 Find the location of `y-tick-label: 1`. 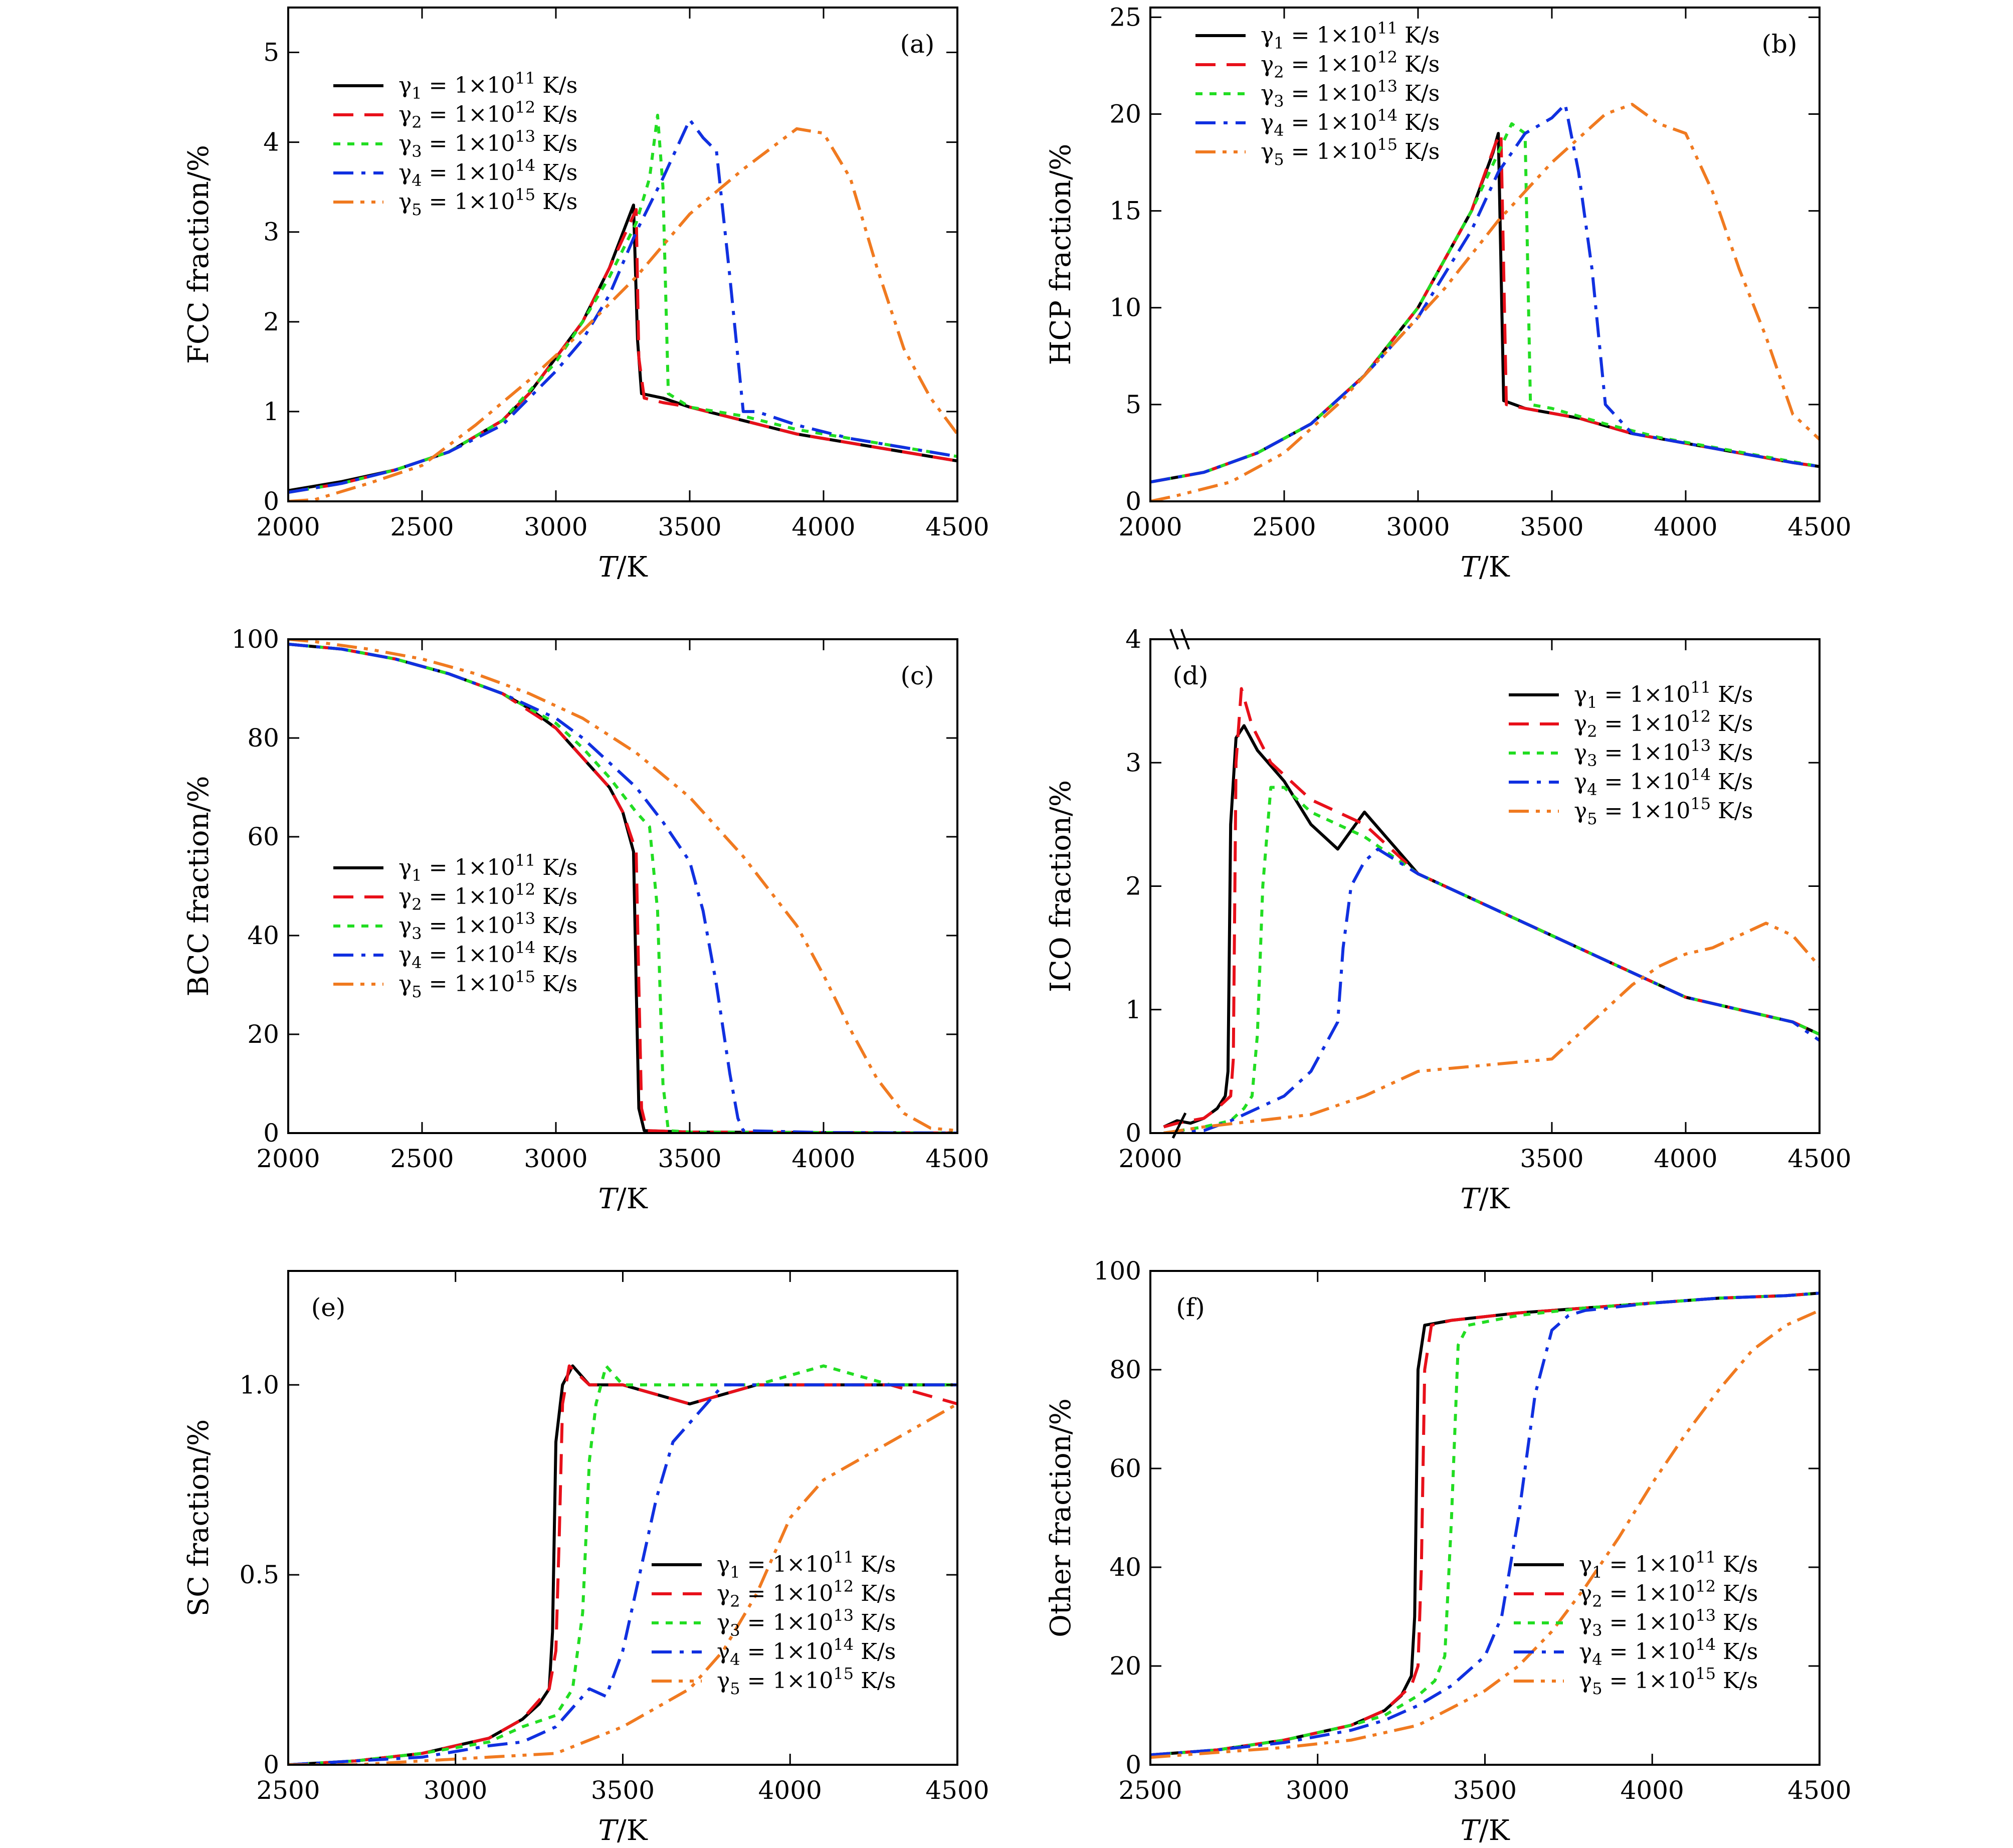

y-tick-label: 1 is located at coordinates (1133, 1009).